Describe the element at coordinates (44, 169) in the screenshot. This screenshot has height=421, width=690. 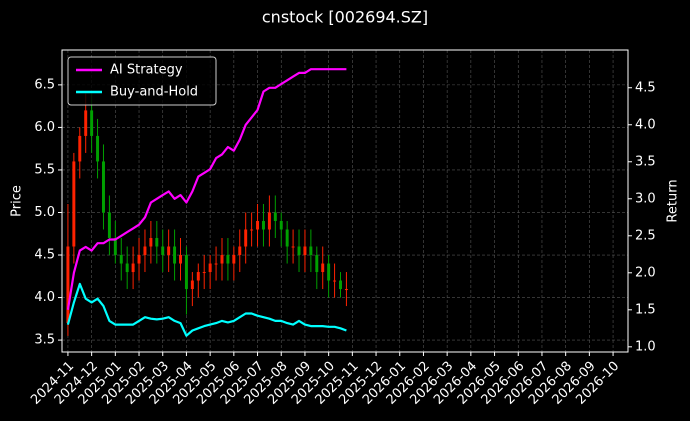
I see `y-tick-label: 5.5` at that location.